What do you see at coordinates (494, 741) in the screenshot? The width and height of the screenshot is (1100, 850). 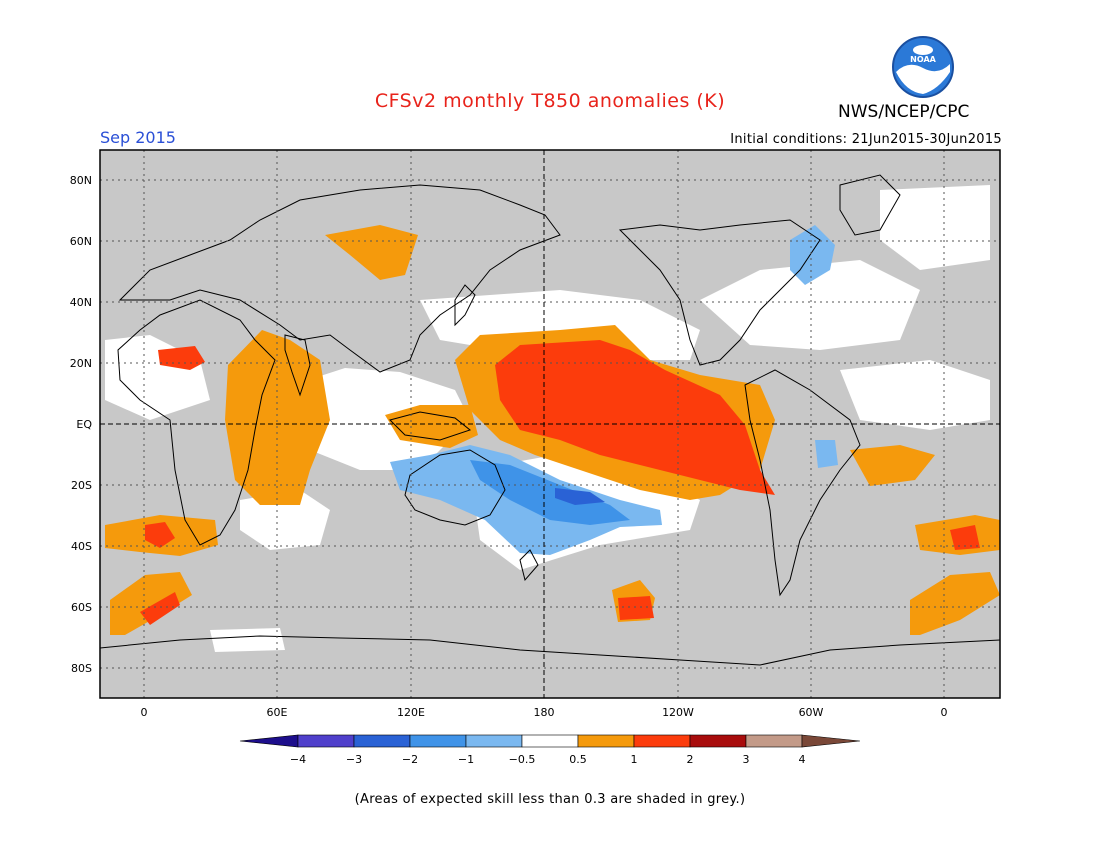 I see `colorbar-segment--1--0.5` at bounding box center [494, 741].